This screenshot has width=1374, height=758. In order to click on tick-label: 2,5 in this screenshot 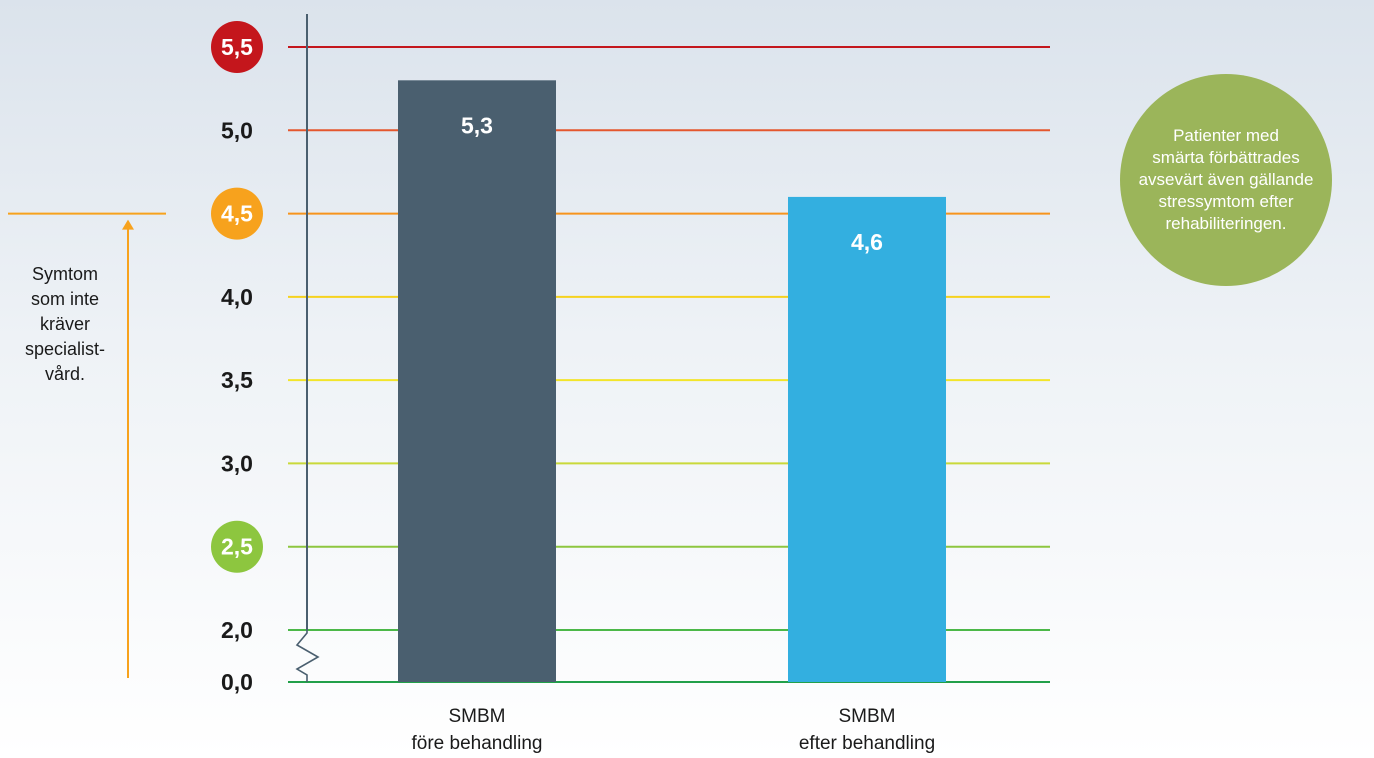, I will do `click(237, 547)`.